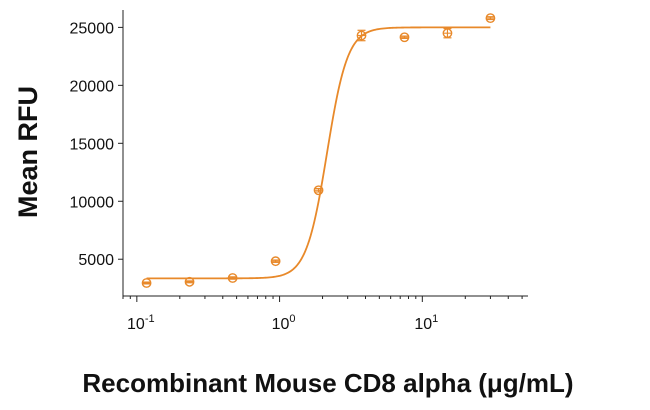 The height and width of the screenshot is (410, 650). I want to click on y-axis: 5000 10000 15000 20000 25000, so click(97, 153).